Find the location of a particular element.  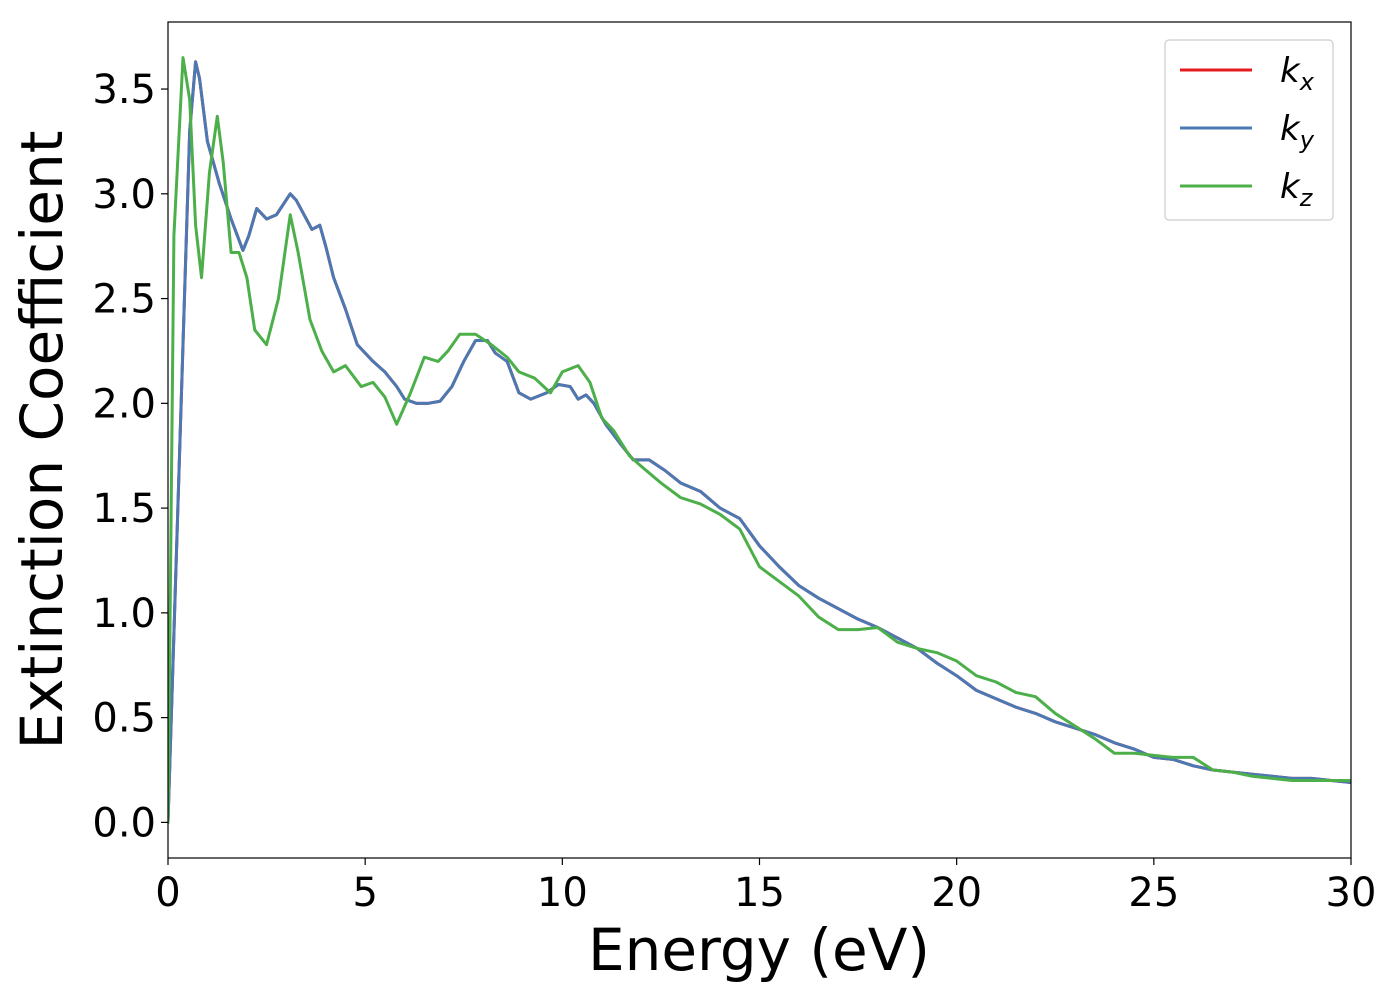

y-tick-label: 0.5 is located at coordinates (124, 719).